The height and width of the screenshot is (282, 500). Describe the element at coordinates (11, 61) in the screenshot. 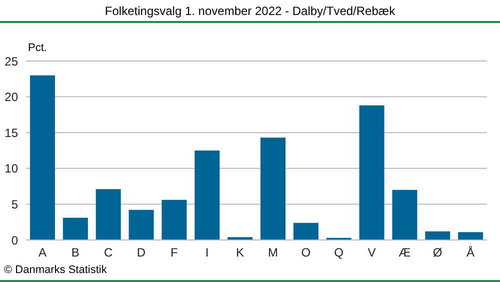

I see `y-tick-label: 25` at that location.